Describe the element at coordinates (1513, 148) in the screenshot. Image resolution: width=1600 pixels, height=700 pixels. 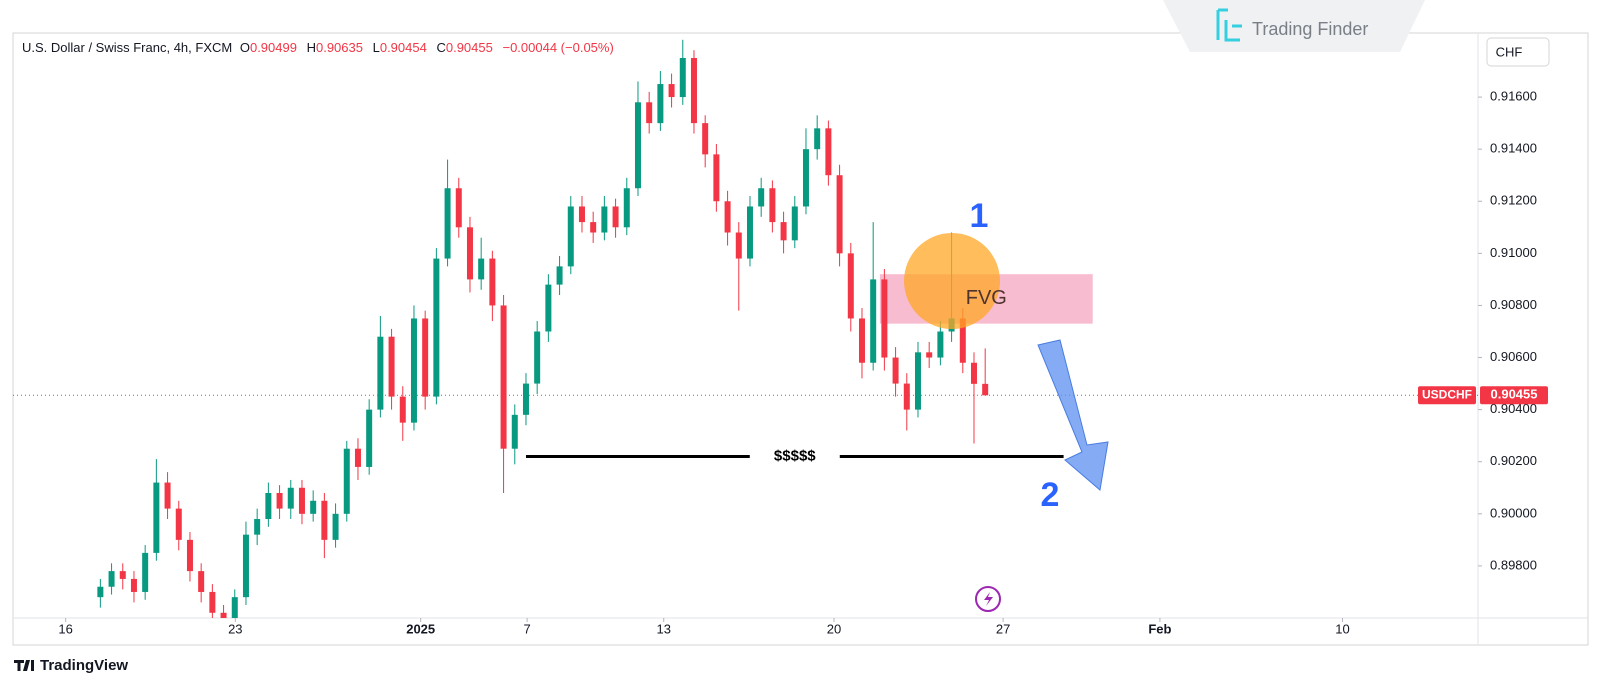
I see `y-tick-label: 0.91400` at that location.